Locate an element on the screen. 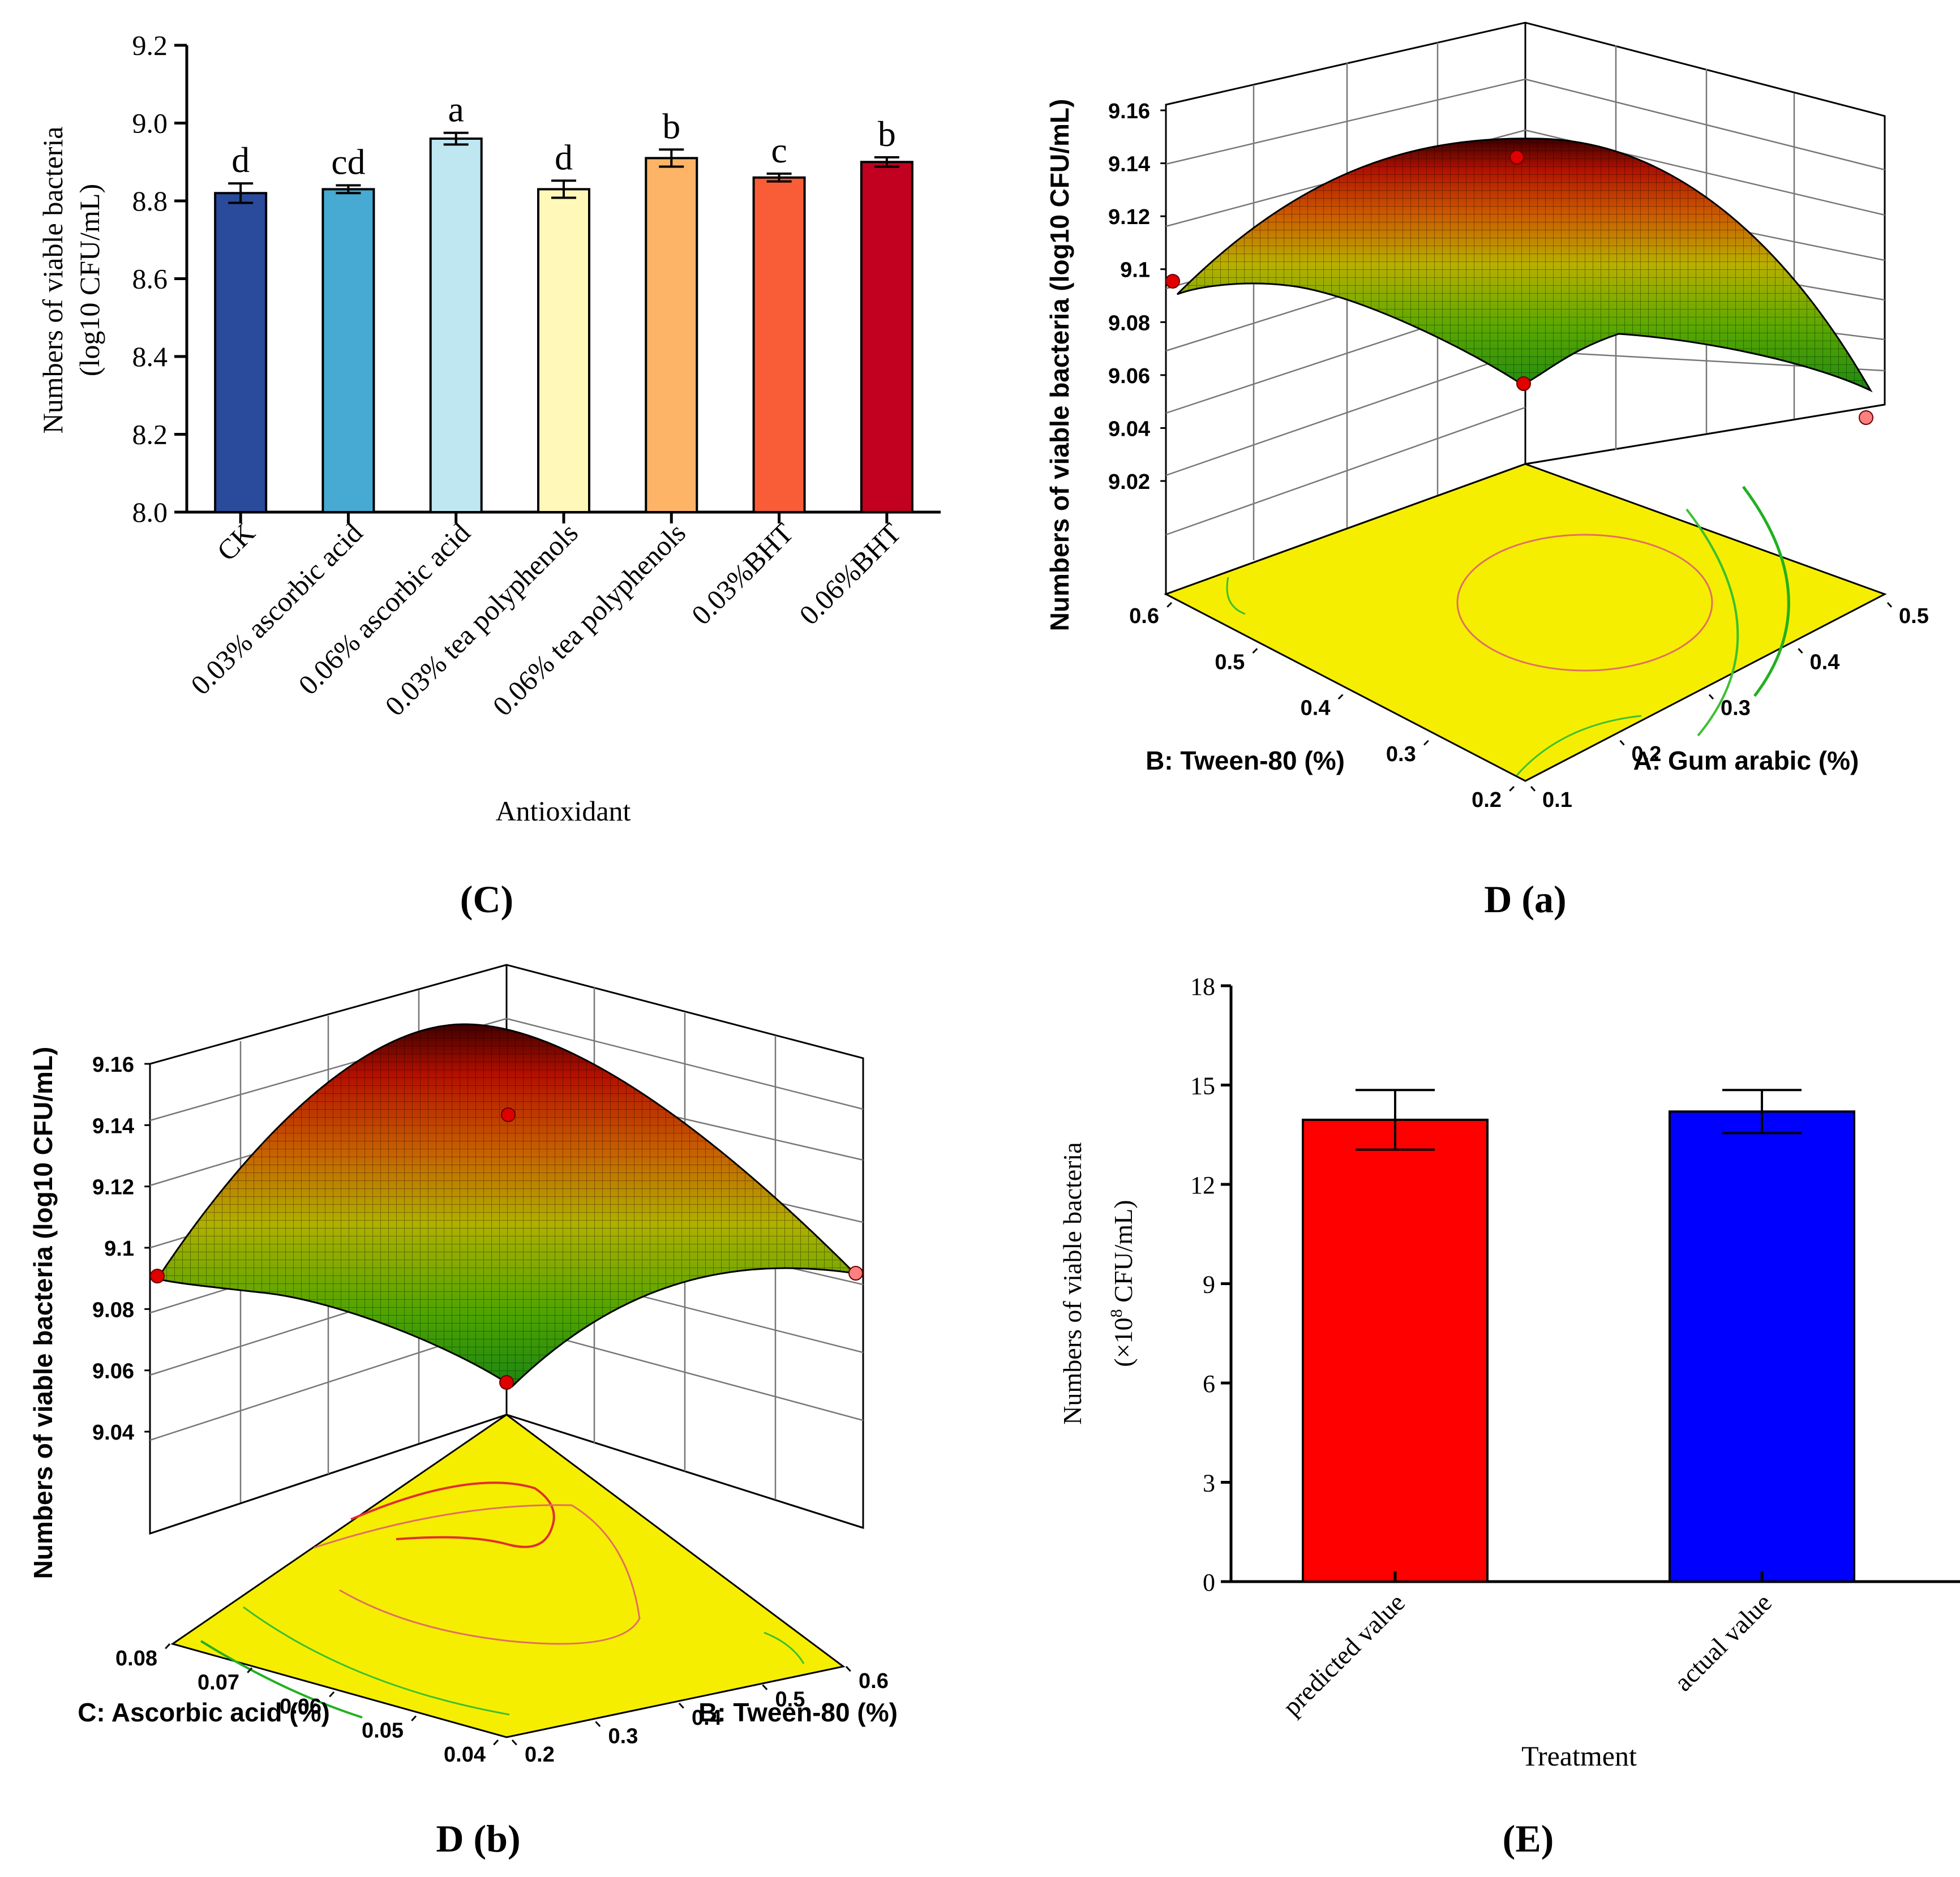 The height and width of the screenshot is (1877, 1960). panel-d-b-y-tick-labels: 0.04 0.05 0.06 0.07 0.08 is located at coordinates (307, 1705).